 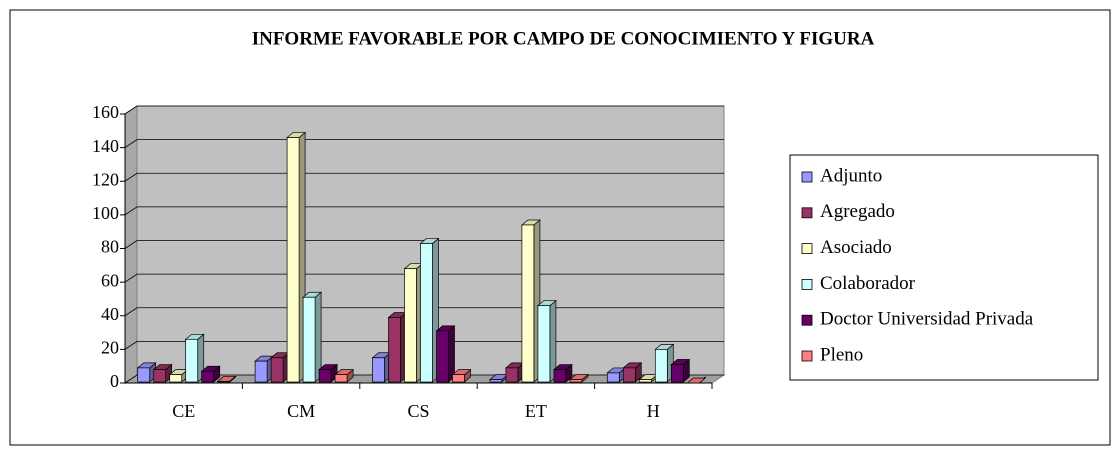 What do you see at coordinates (851, 175) in the screenshot?
I see `legend-label: Adjunto` at bounding box center [851, 175].